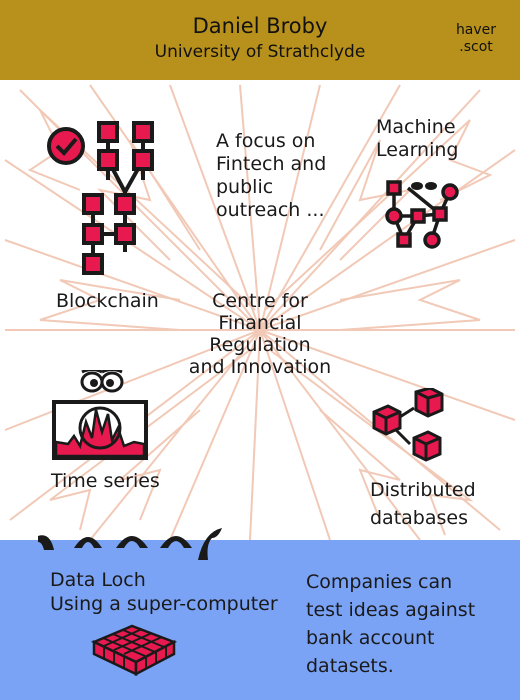 This screenshot has height=700, width=520. What do you see at coordinates (391, 610) in the screenshot?
I see `companies-line-2: test ideas against` at bounding box center [391, 610].